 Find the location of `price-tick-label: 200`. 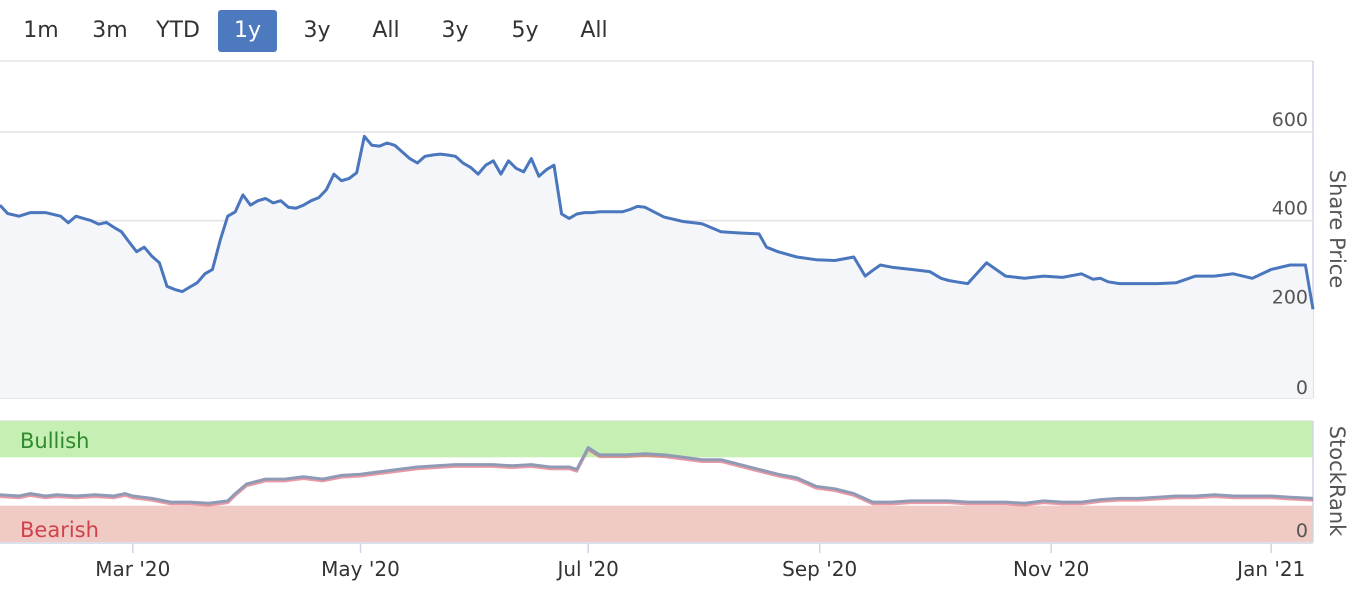

price-tick-label: 200 is located at coordinates (1290, 297).